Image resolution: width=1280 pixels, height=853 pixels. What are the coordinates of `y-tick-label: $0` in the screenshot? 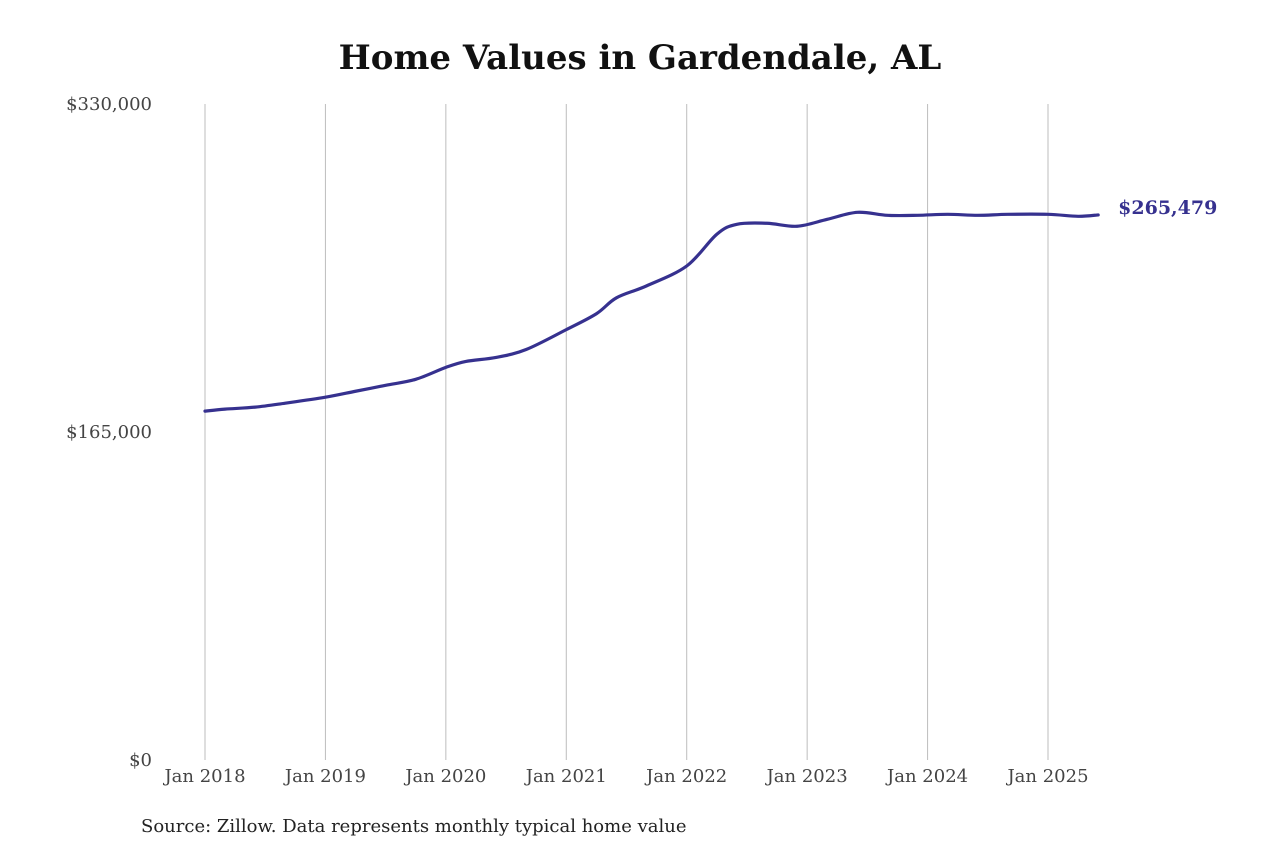 It's located at (140, 760).